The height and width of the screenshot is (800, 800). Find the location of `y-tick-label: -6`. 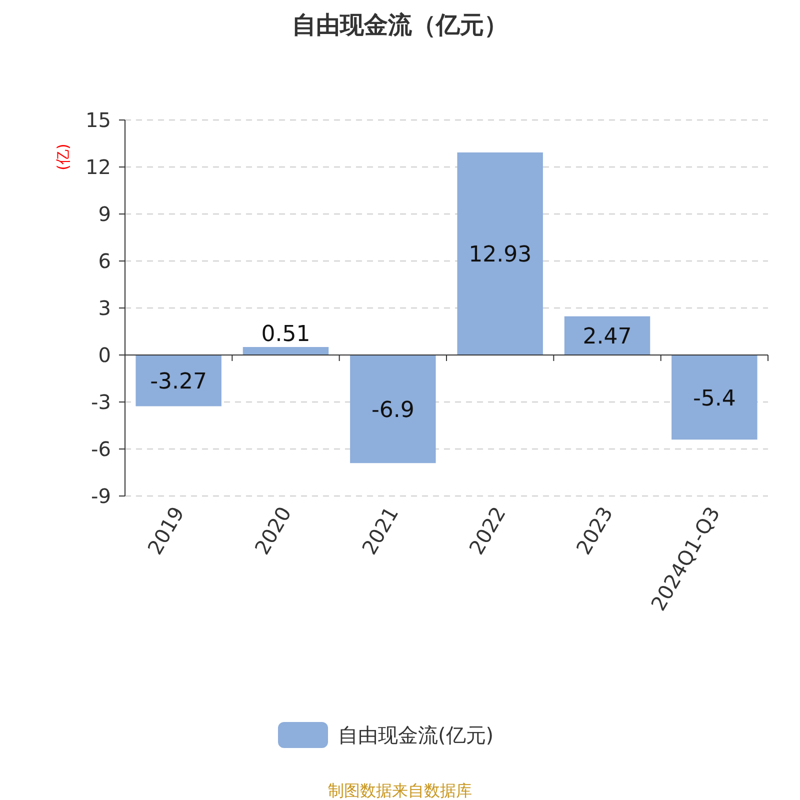

y-tick-label: -6 is located at coordinates (101, 449).